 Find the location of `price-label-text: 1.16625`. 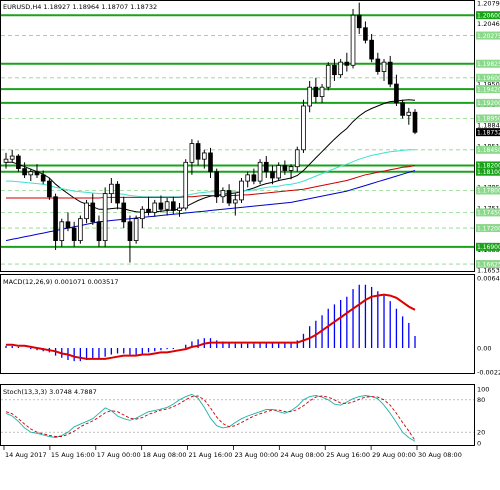

price-label-text: 1.16625 is located at coordinates (488, 264).